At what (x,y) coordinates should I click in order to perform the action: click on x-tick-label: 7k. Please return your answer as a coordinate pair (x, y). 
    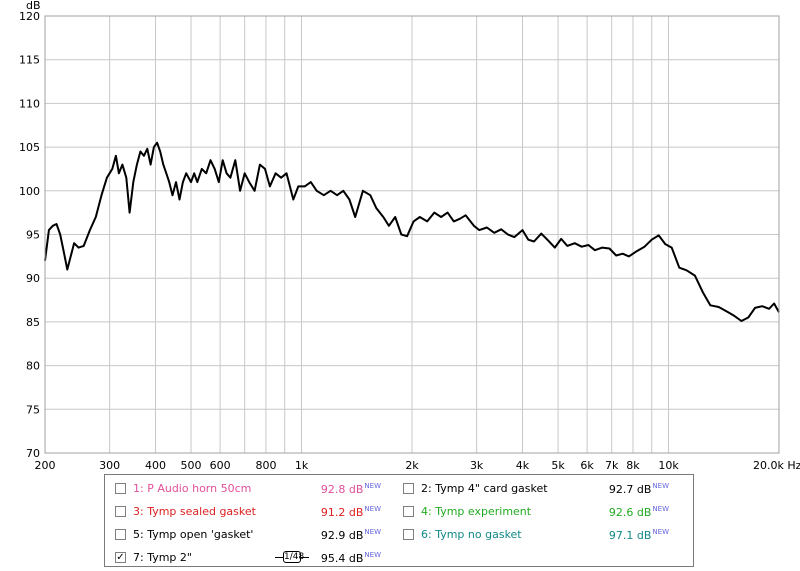
    Looking at the image, I should click on (612, 464).